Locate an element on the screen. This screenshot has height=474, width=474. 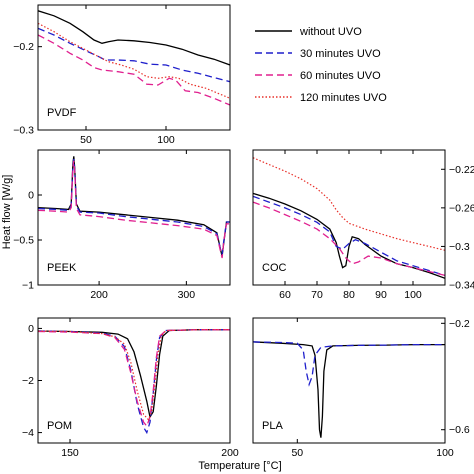
series-120-minutes-uvo-coc is located at coordinates (349, 204).